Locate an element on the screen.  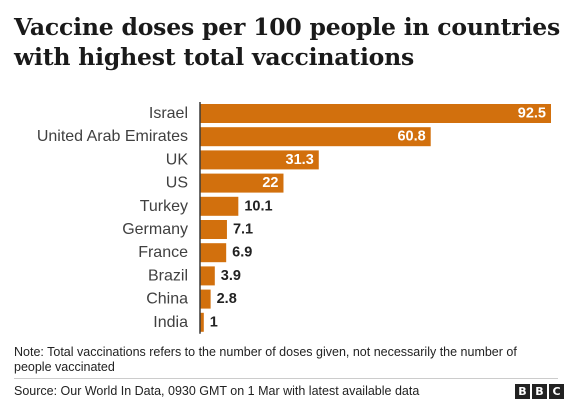
bbc-logo: B B C is located at coordinates (539, 391).